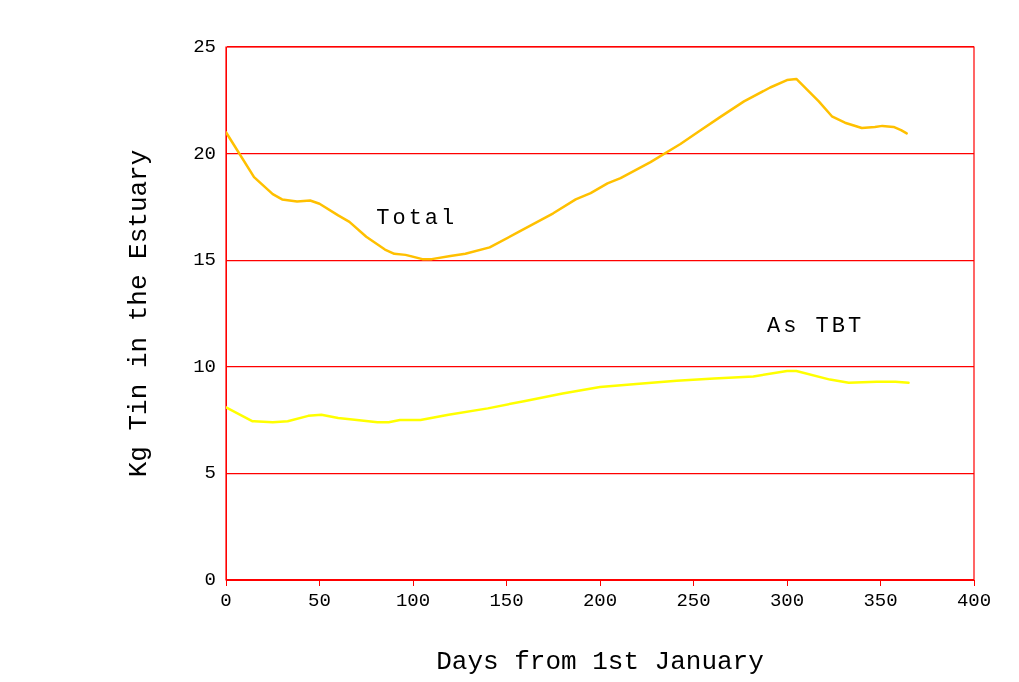 This screenshot has width=1019, height=682. What do you see at coordinates (210, 473) in the screenshot?
I see `y-tick-label: 5` at bounding box center [210, 473].